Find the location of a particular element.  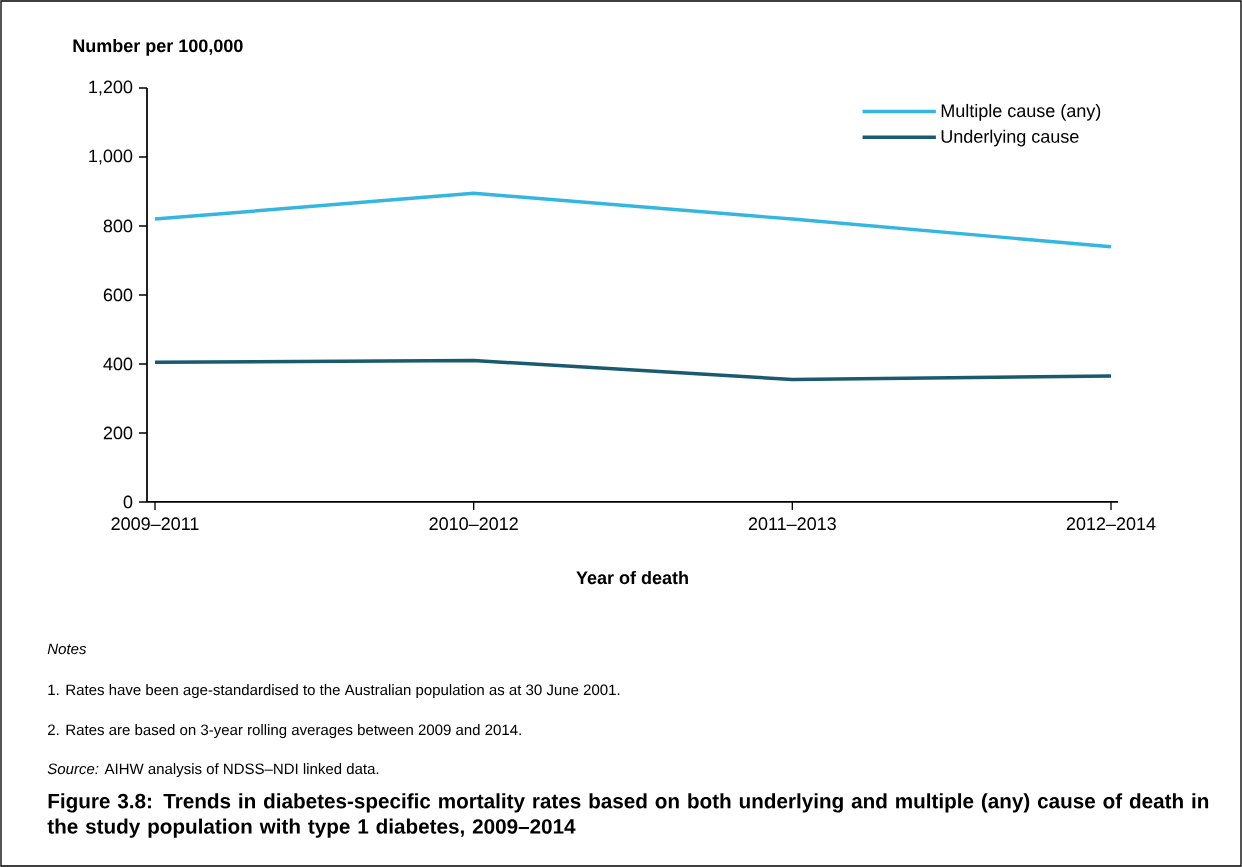

y-tick-label: 800 is located at coordinates (118, 226).